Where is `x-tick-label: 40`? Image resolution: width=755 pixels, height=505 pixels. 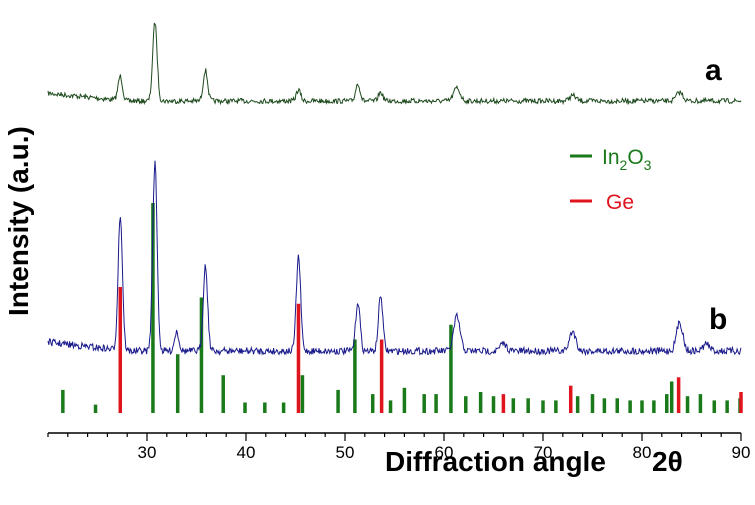
x-tick-label: 40 is located at coordinates (246, 452).